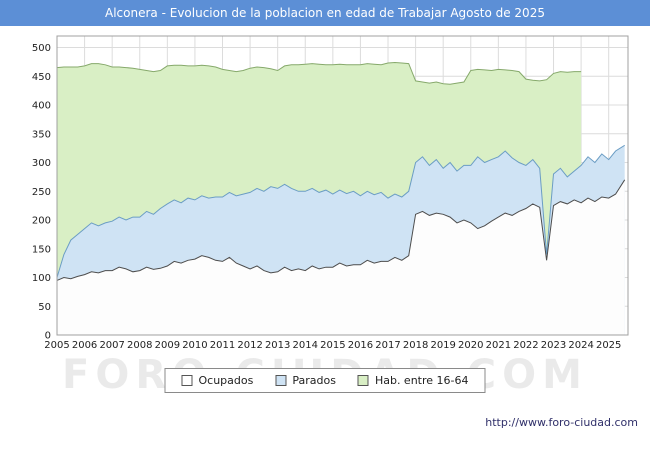 The image size is (650, 450). Describe the element at coordinates (194, 345) in the screenshot. I see `svg-text: 2010` at that location.